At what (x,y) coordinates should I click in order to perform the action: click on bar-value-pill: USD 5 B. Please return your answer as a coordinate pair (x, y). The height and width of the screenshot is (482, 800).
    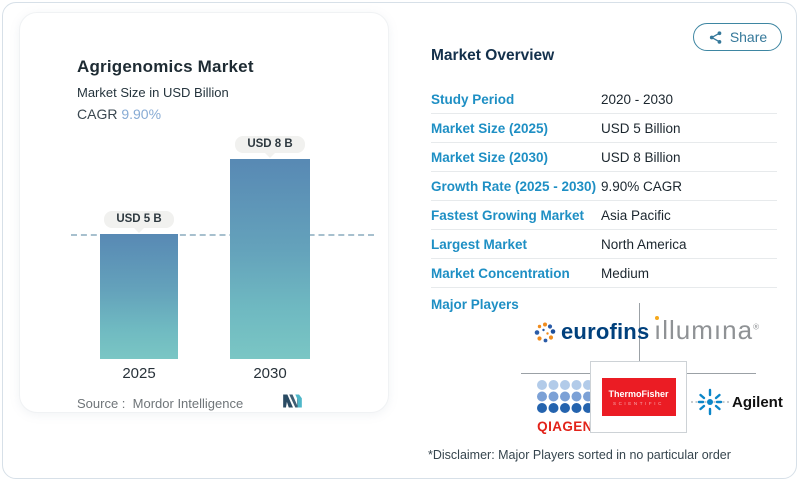
    Looking at the image, I should click on (139, 219).